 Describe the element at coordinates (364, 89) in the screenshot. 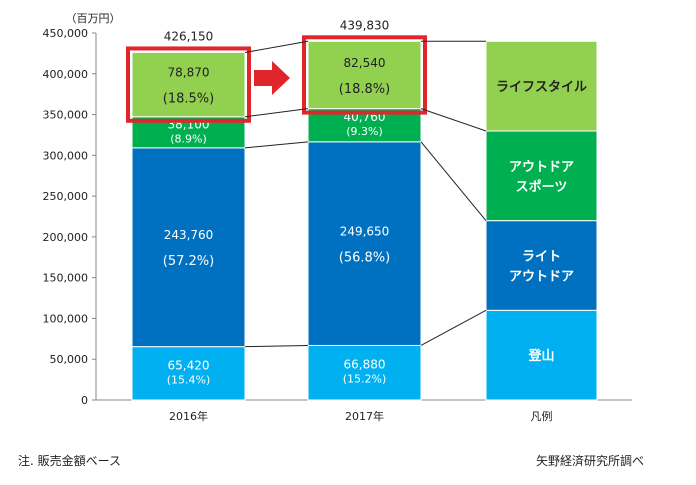

I see `bar-share-label: (18.8%)` at that location.